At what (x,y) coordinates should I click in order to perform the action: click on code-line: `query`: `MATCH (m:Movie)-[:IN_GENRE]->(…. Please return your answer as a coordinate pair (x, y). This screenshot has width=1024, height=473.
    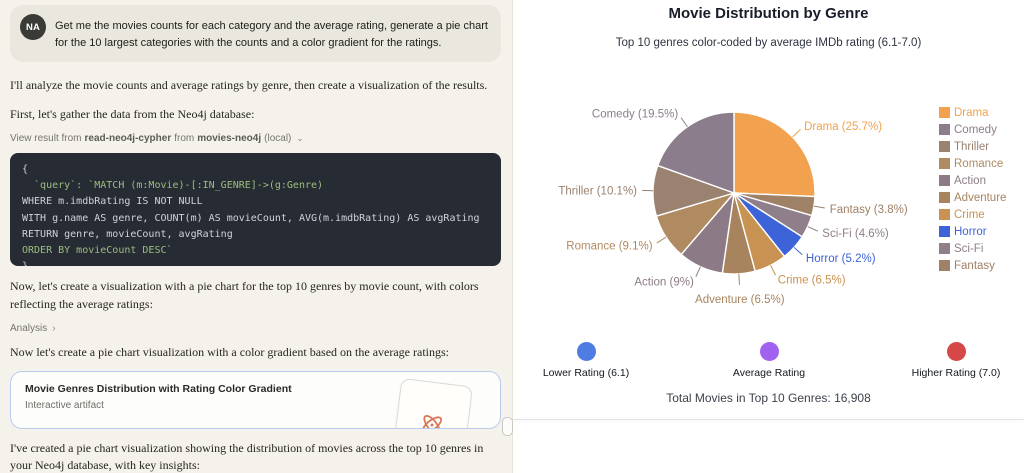
    Looking at the image, I should click on (173, 186).